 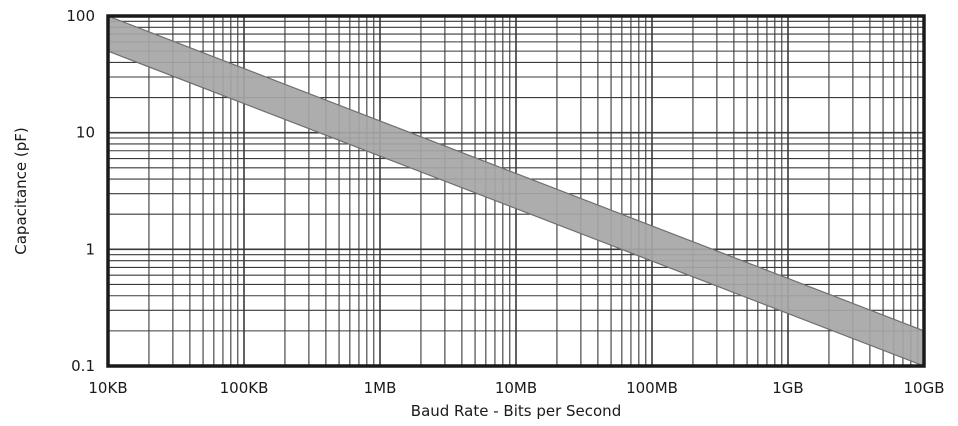 What do you see at coordinates (516, 411) in the screenshot?
I see `x-axis-label: Baud Rate - Bits per Second` at bounding box center [516, 411].